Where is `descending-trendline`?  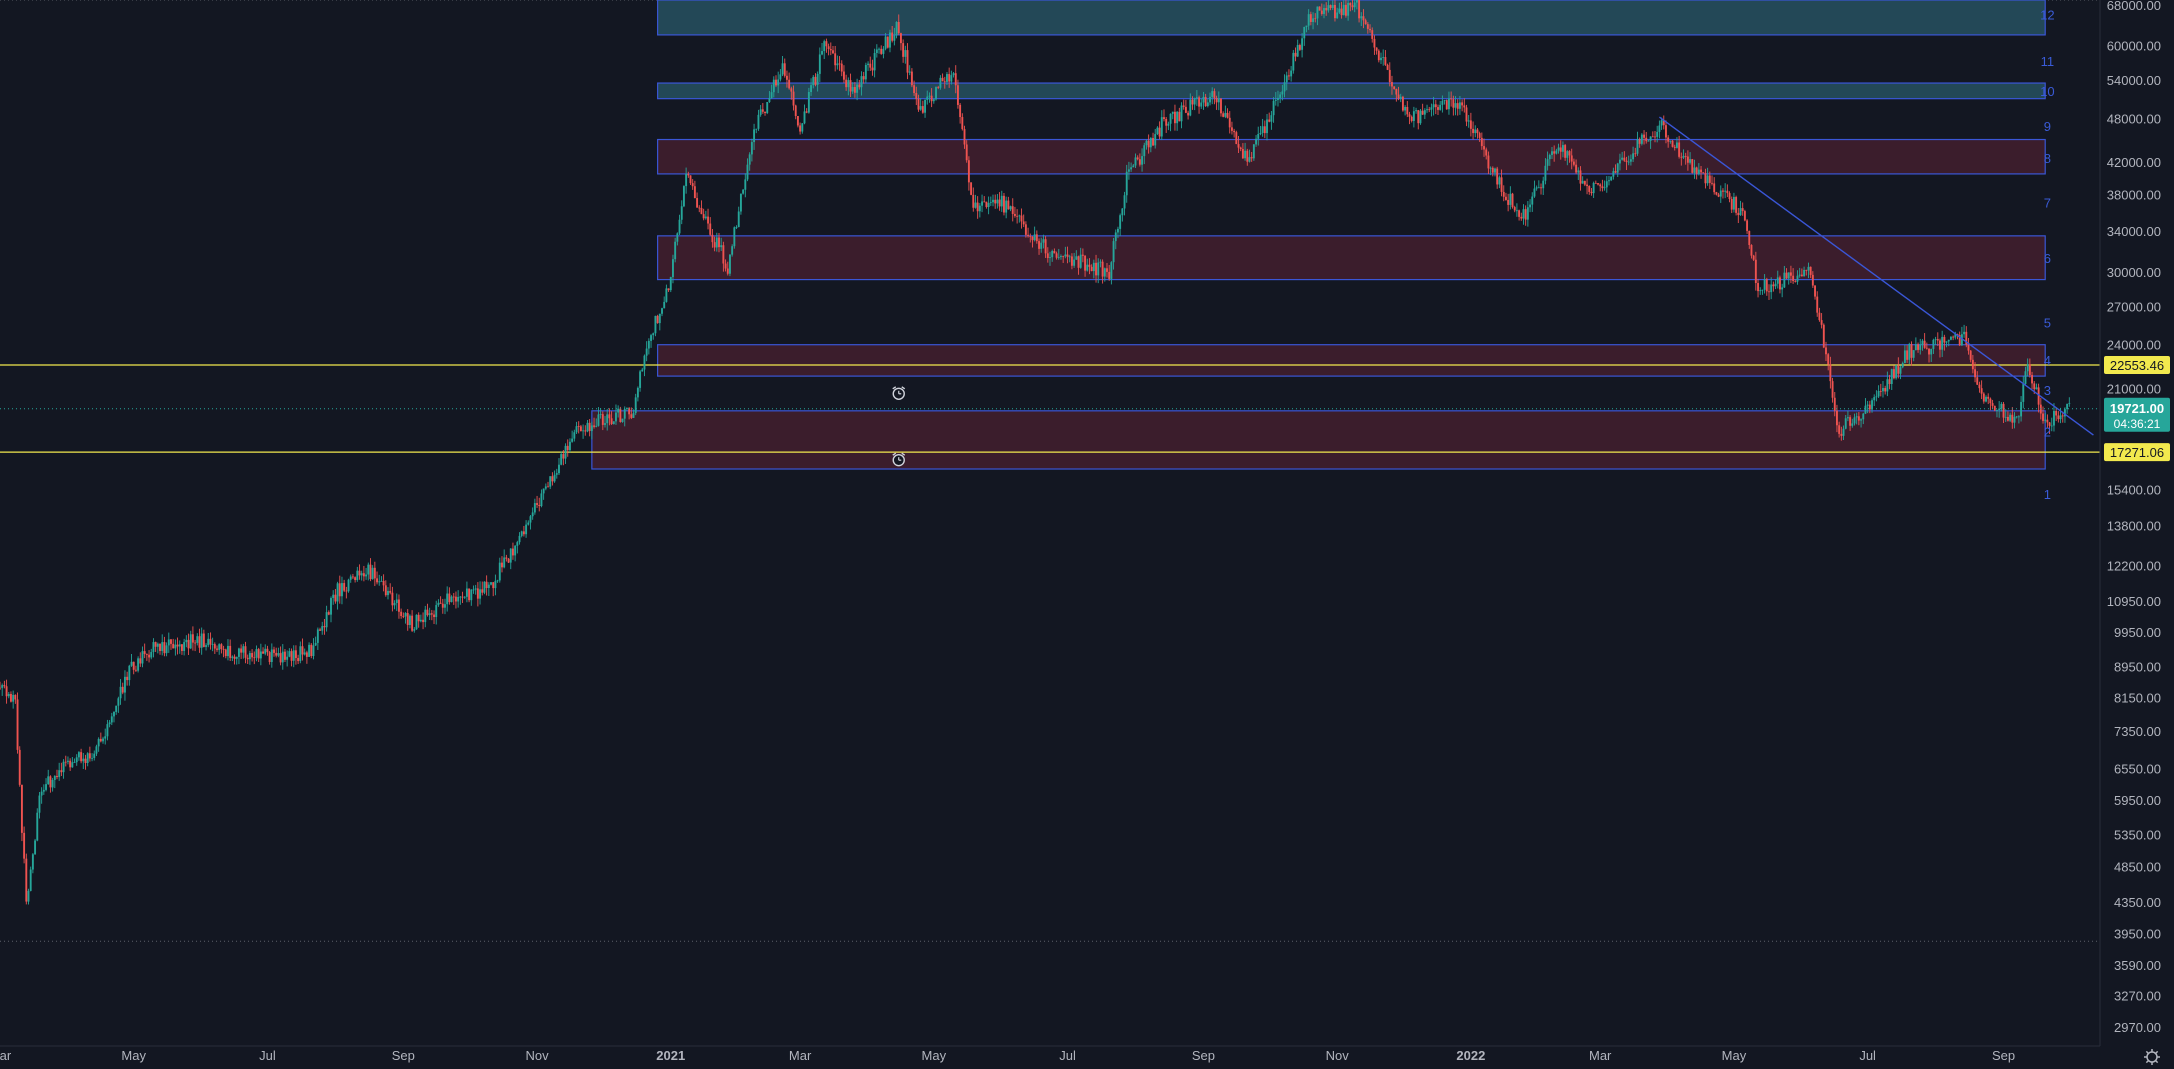 descending-trendline is located at coordinates (1876, 276).